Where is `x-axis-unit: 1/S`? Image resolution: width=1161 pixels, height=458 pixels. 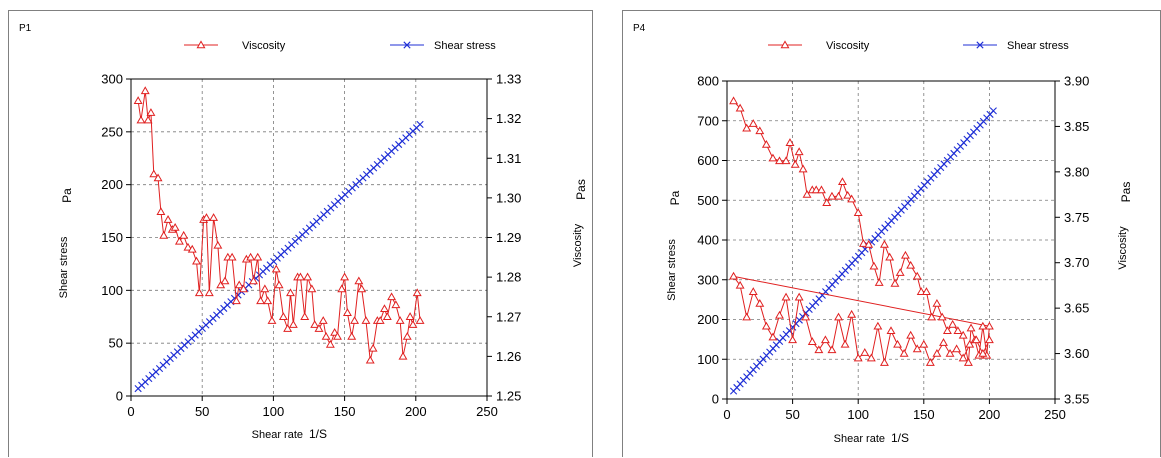 x-axis-unit: 1/S is located at coordinates (900, 438).